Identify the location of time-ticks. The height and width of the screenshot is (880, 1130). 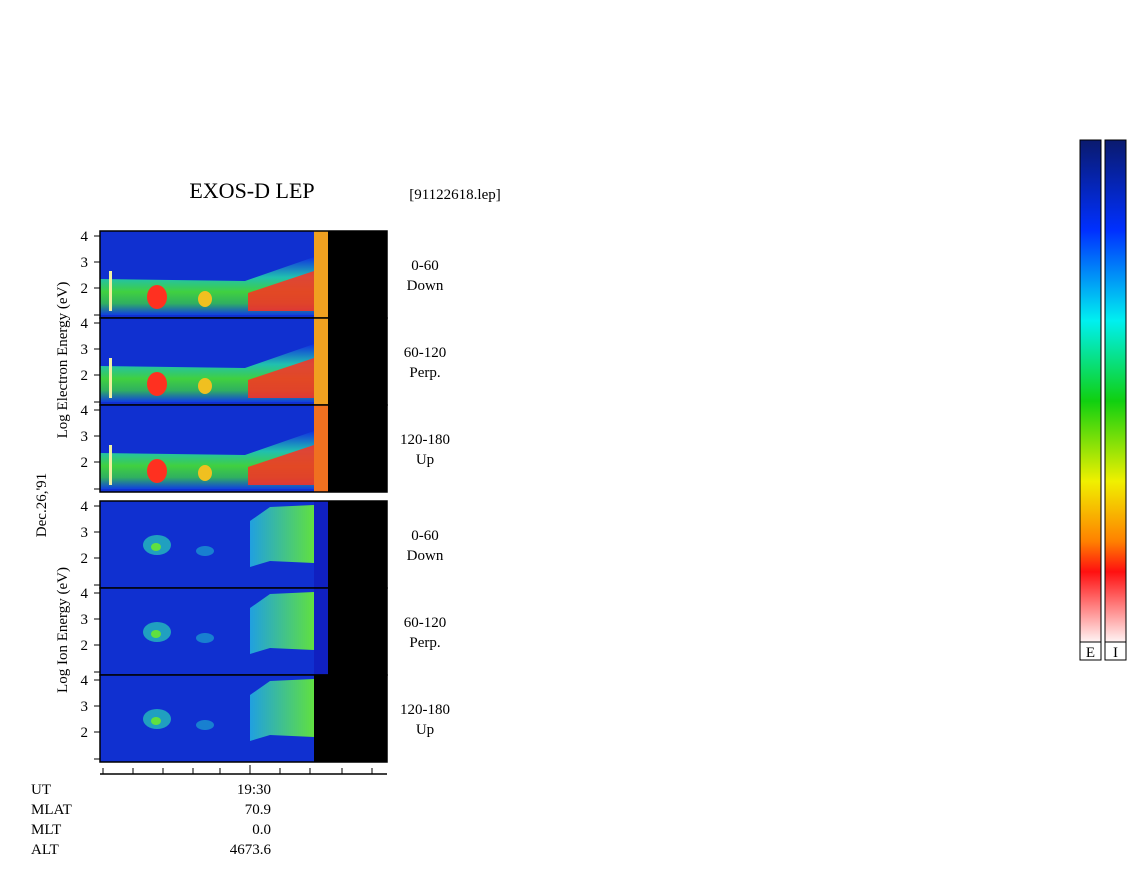
(237, 769).